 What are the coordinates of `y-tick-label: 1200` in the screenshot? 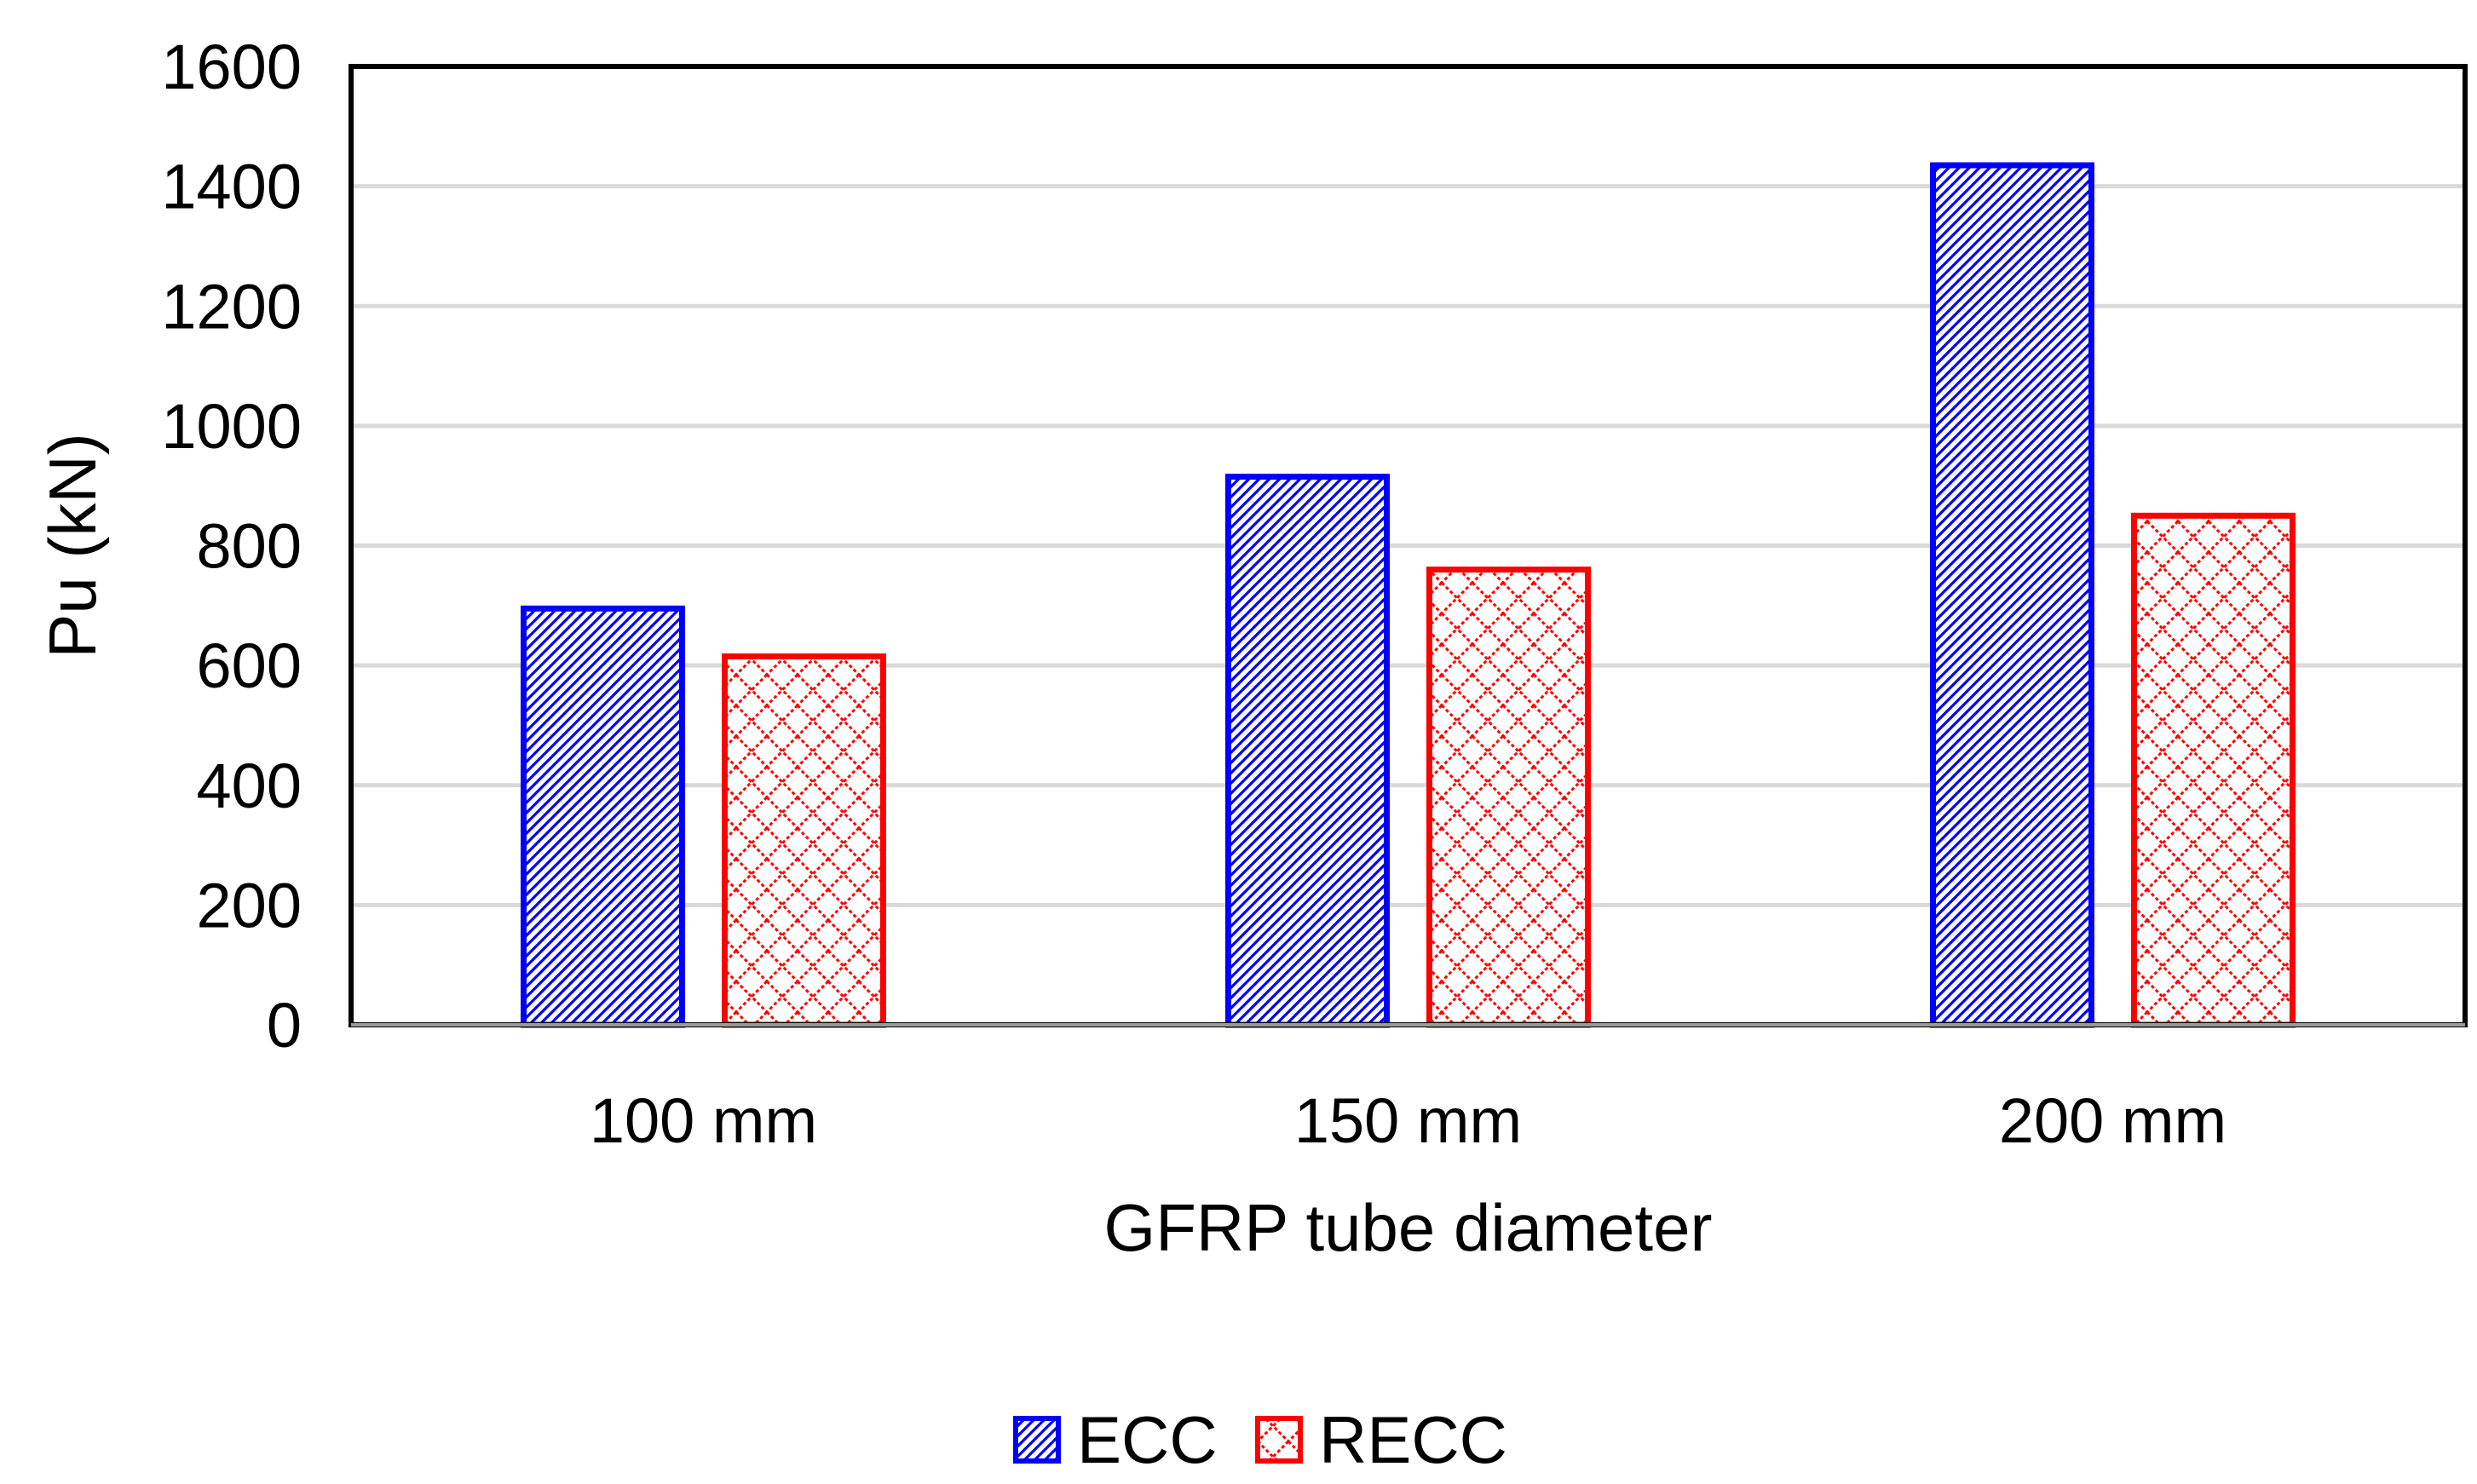 It's located at (232, 306).